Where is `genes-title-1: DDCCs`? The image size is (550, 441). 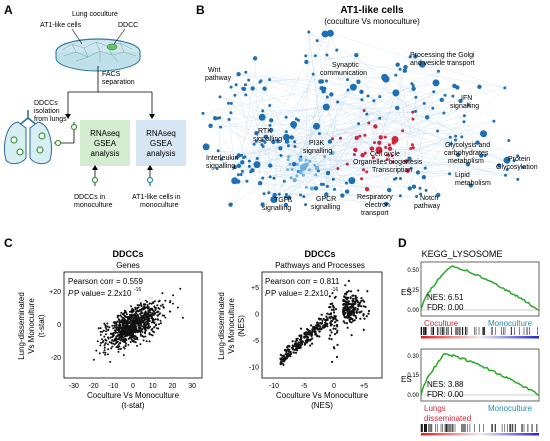
genes-title-1: DDCCs is located at coordinates (127, 254).